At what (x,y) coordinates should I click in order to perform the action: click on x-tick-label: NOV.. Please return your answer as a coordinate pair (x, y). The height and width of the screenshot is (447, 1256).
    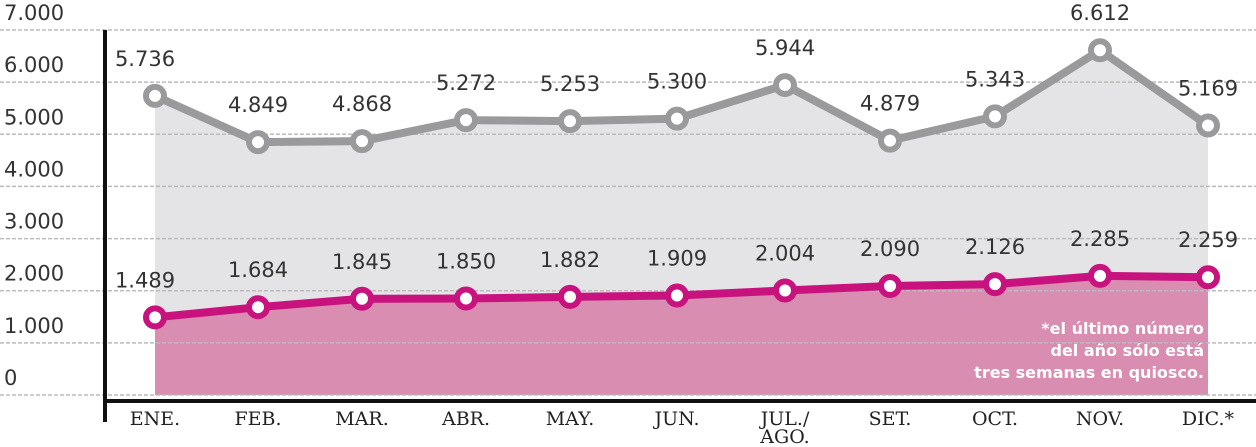
    Looking at the image, I should click on (1100, 419).